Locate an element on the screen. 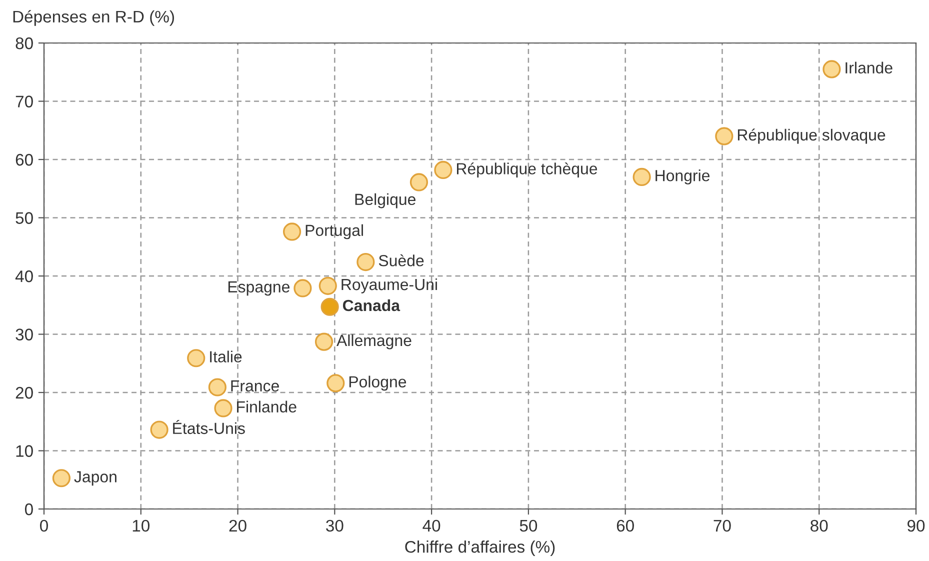 The image size is (929, 561). y-tick-label: 30 is located at coordinates (24, 334).